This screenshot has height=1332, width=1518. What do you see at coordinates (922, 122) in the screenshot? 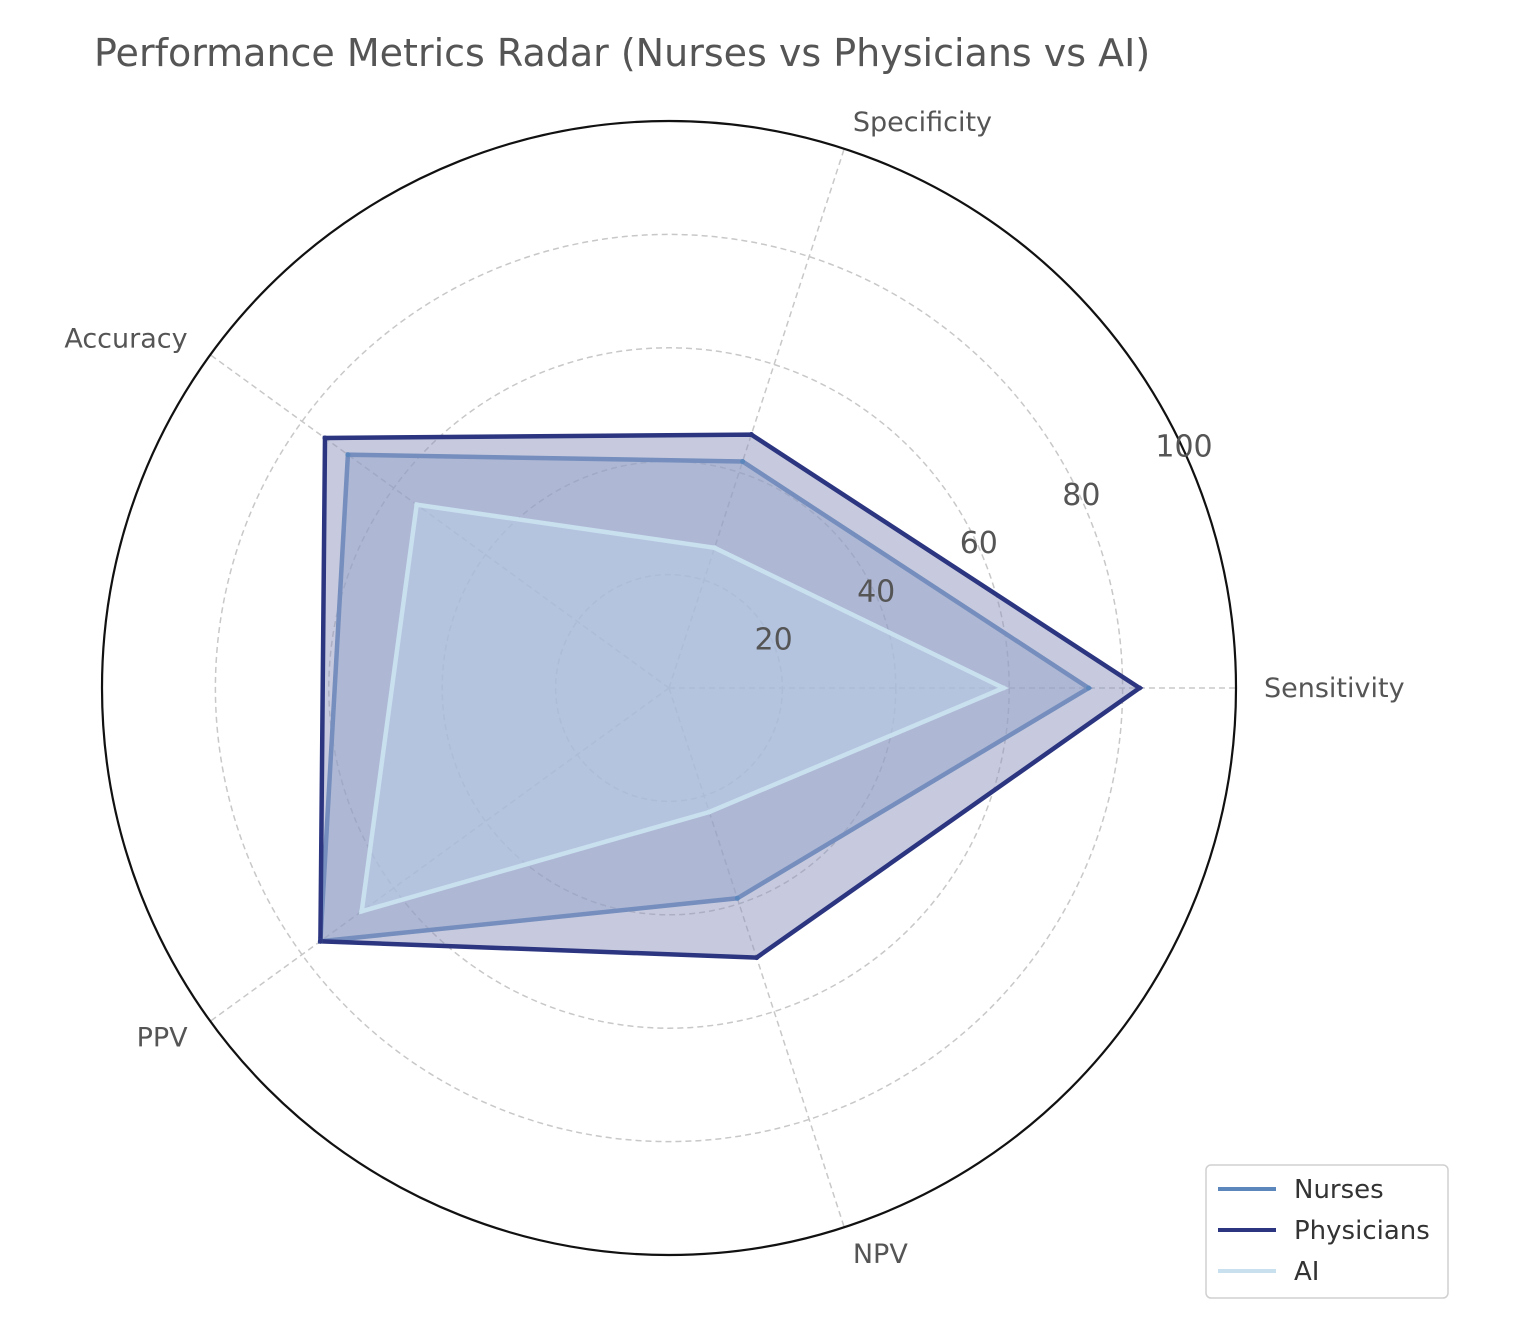
I see `axis-label-specificity: Specificity` at bounding box center [922, 122].